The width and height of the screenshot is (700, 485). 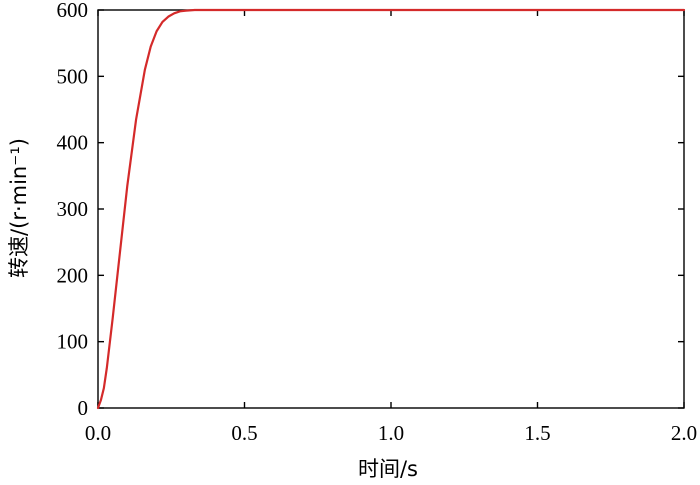 I want to click on x-tick-label: 1.5, so click(x=537, y=433).